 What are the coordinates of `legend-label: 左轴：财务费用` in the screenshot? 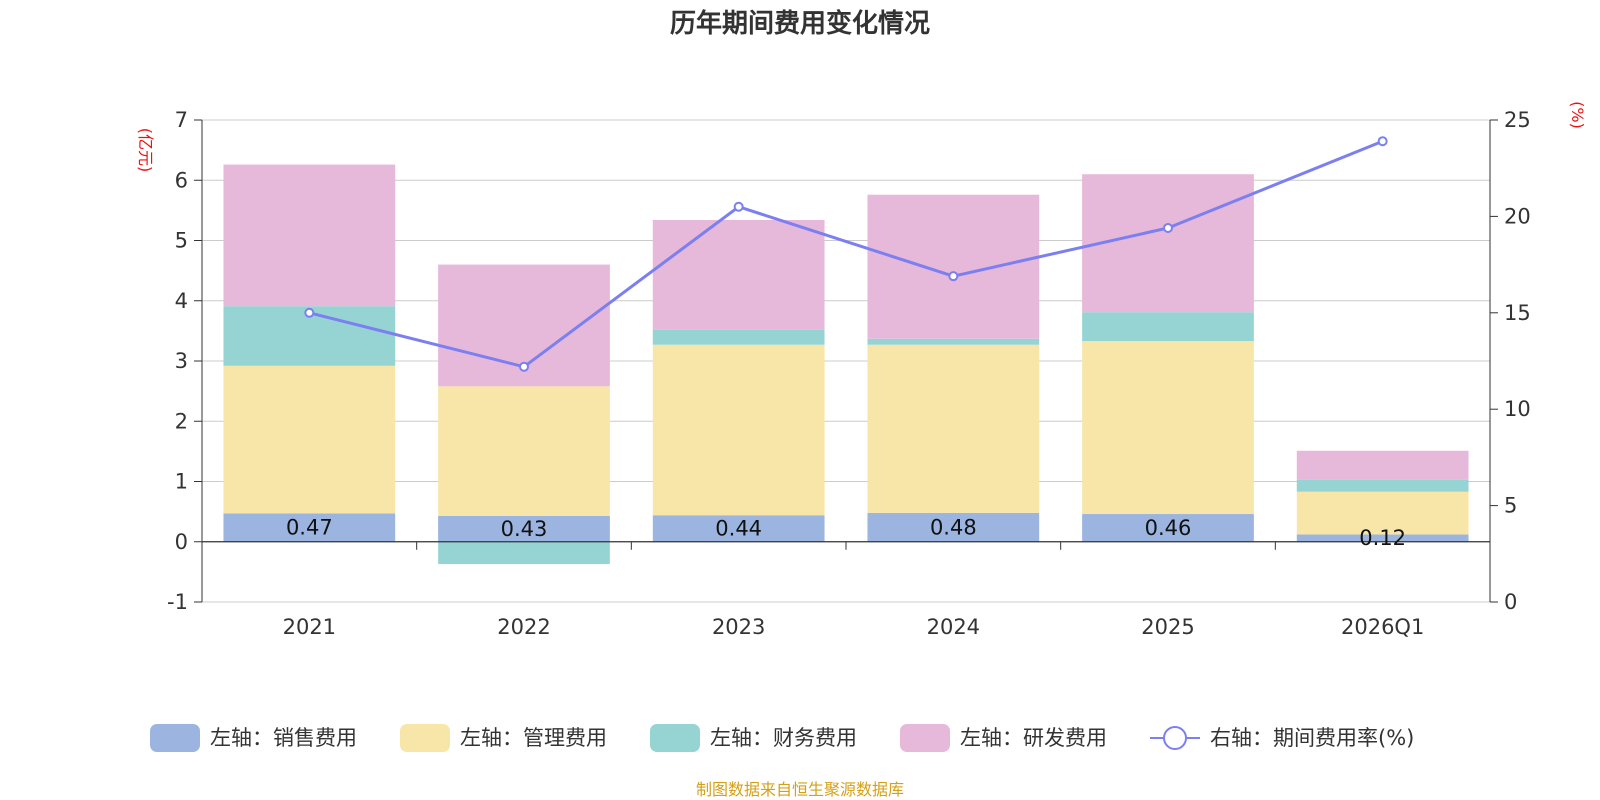 It's located at (783, 738).